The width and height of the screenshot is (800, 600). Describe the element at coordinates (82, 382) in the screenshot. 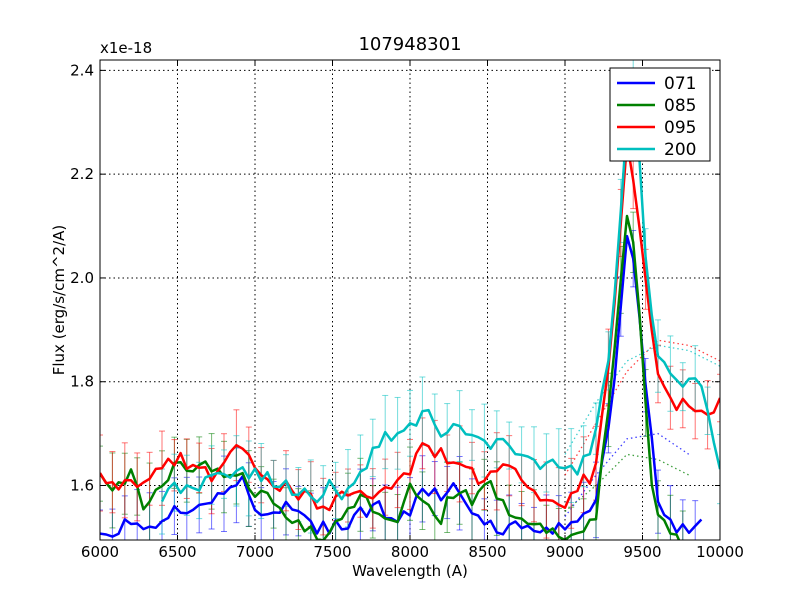

I see `y-tick-label: 1.8` at that location.